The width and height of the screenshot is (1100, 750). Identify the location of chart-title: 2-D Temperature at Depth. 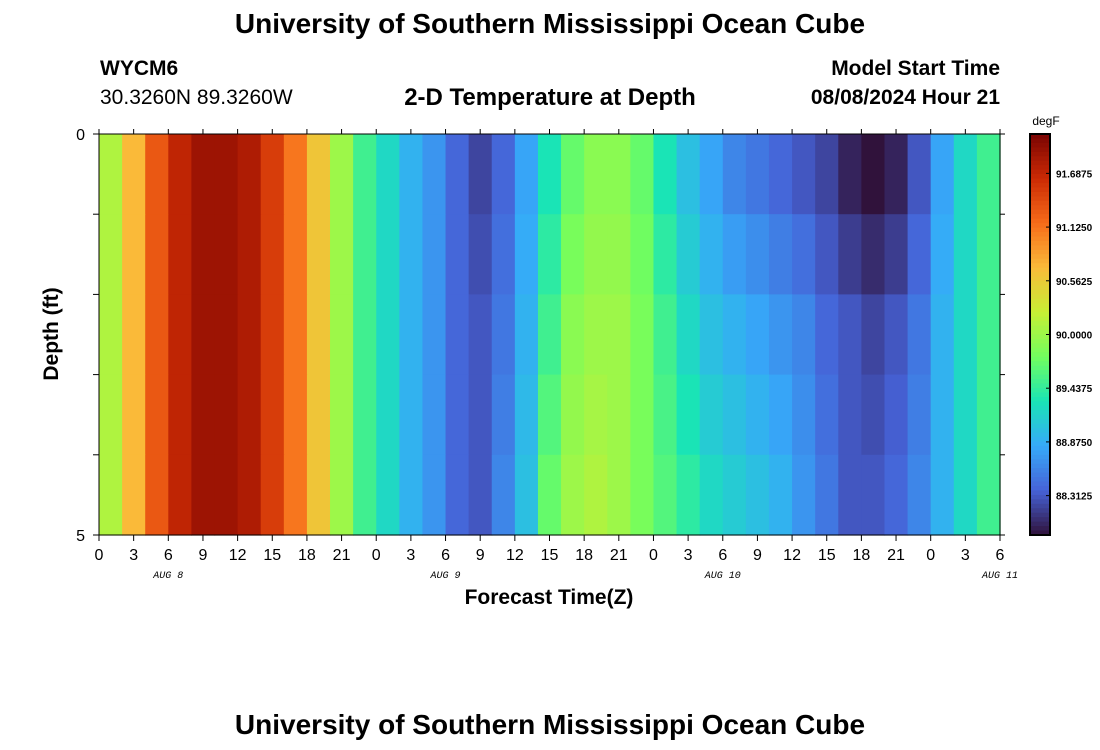
(550, 97).